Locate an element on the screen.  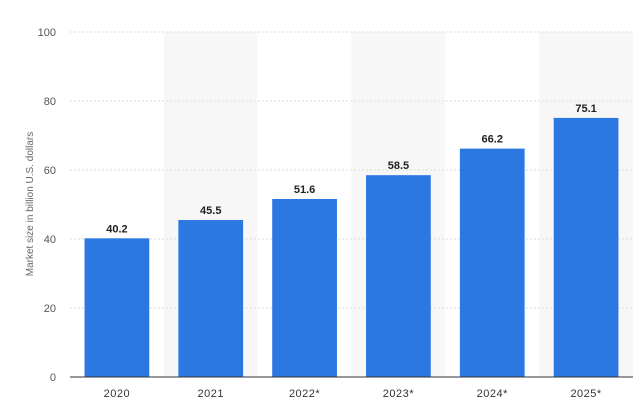
data-label-2020: 40.2 is located at coordinates (116, 229).